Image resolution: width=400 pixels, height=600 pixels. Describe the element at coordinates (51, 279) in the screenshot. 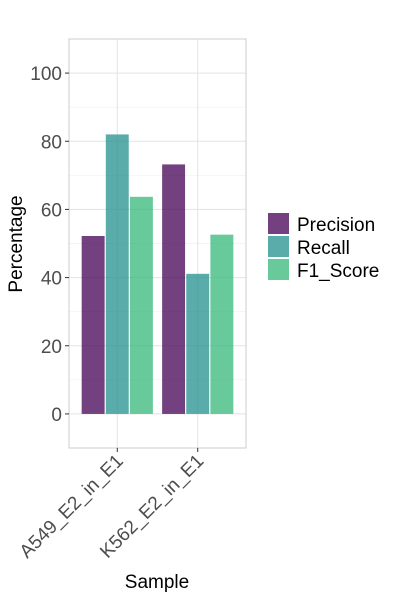

I see `y-tick-label: 40` at that location.